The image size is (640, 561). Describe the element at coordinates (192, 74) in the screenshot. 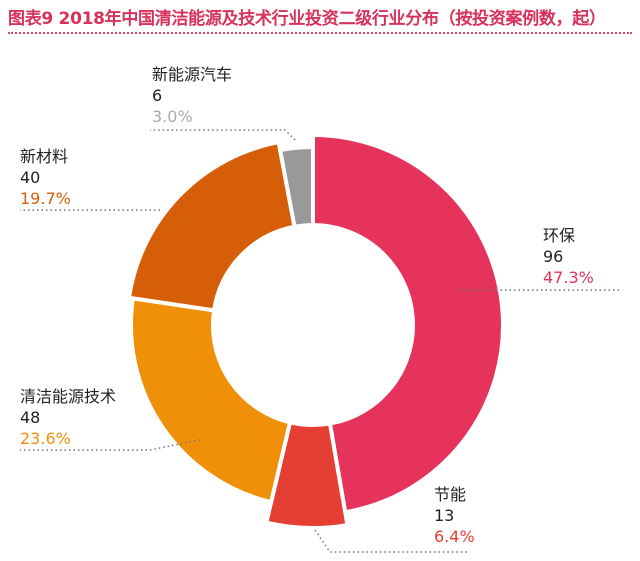

I see `slice-name: 新能源汽车` at that location.